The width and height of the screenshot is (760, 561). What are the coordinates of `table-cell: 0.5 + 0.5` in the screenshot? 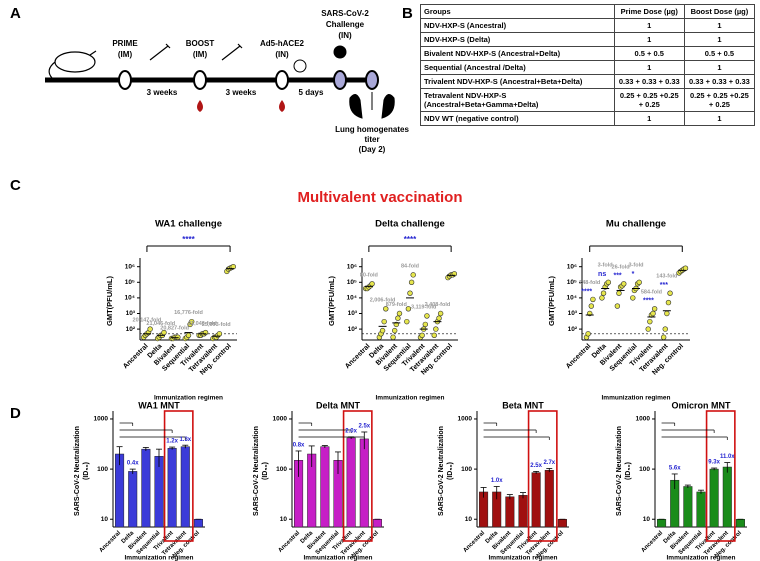 It's located at (649, 53).